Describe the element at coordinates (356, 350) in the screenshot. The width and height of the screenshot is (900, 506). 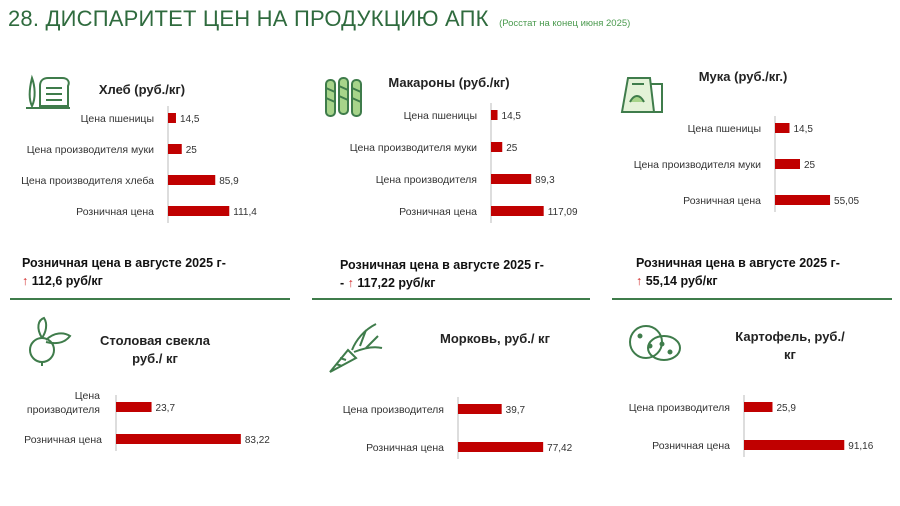
I see `carrot-icon` at that location.